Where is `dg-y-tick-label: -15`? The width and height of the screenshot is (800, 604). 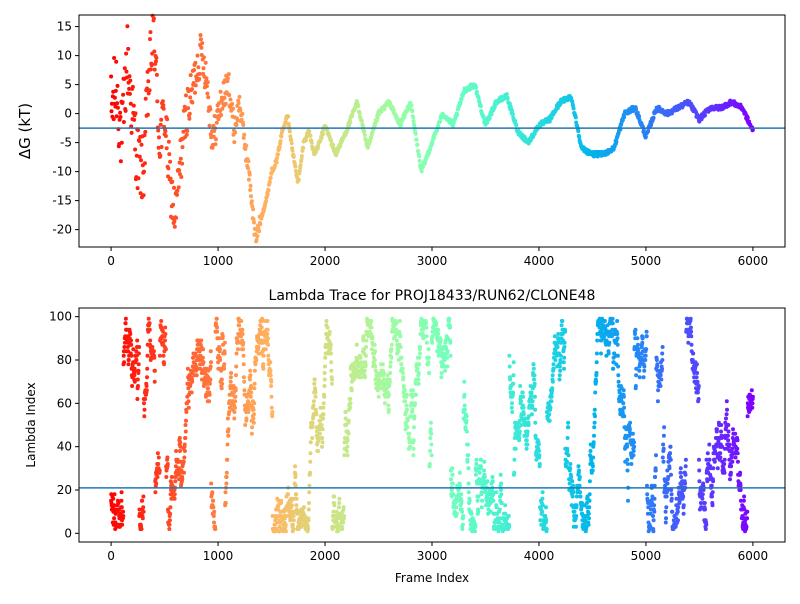 dg-y-tick-label: -15 is located at coordinates (62, 201).